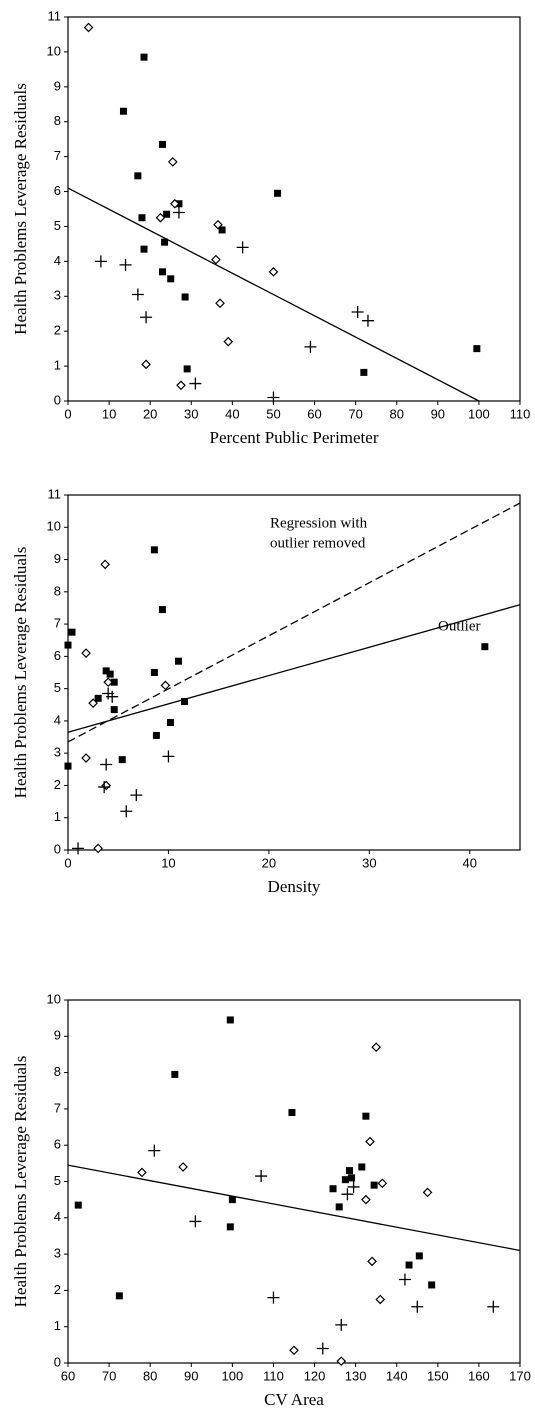  What do you see at coordinates (520, 1375) in the screenshot?
I see `x-tick-label: 170` at bounding box center [520, 1375].